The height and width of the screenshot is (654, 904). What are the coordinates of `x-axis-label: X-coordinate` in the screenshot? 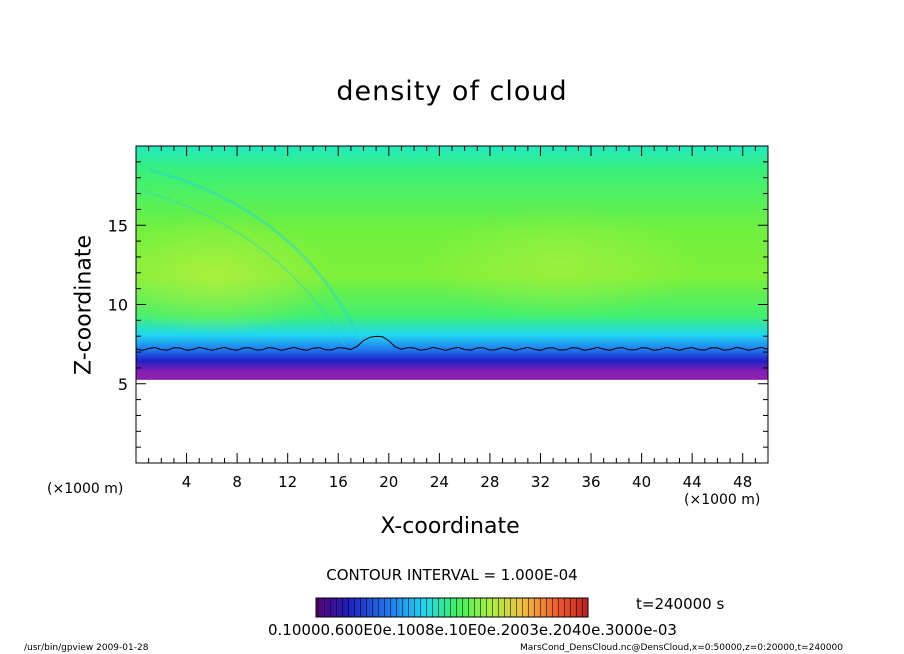 It's located at (450, 526).